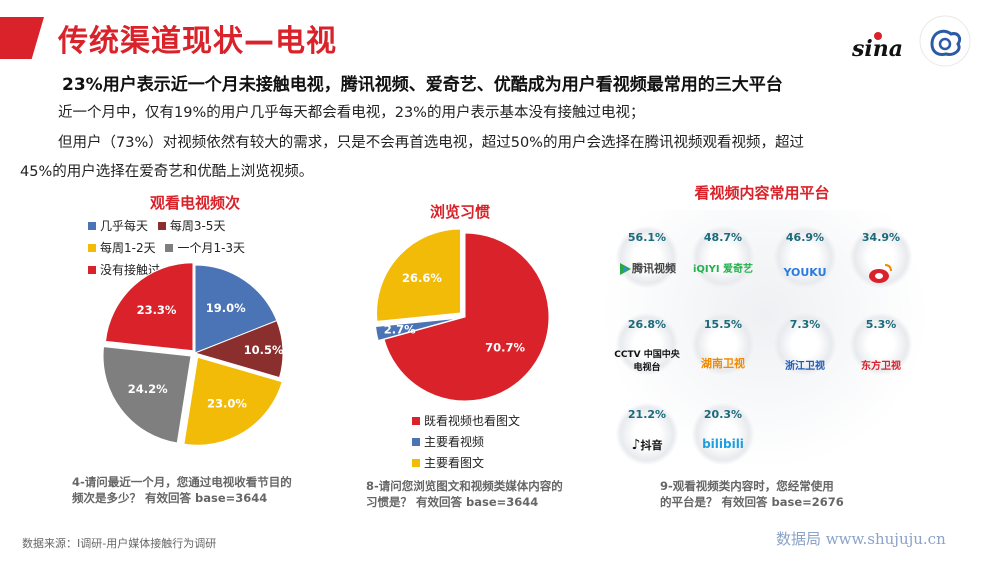  Describe the element at coordinates (264, 350) in the screenshot. I see `pie1-data-label: 10.5%` at that location.